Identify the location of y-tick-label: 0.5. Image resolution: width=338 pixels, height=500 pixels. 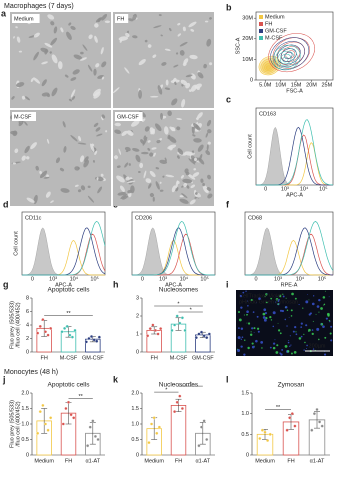
(245, 435).